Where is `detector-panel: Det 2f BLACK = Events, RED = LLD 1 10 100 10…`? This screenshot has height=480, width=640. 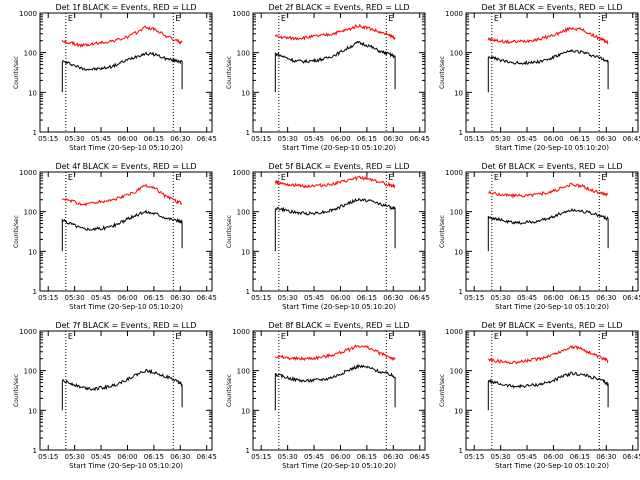
detector-panel: Det 2f BLACK = Events, RED = LLD 1 10 100 10… is located at coordinates (328, 77).